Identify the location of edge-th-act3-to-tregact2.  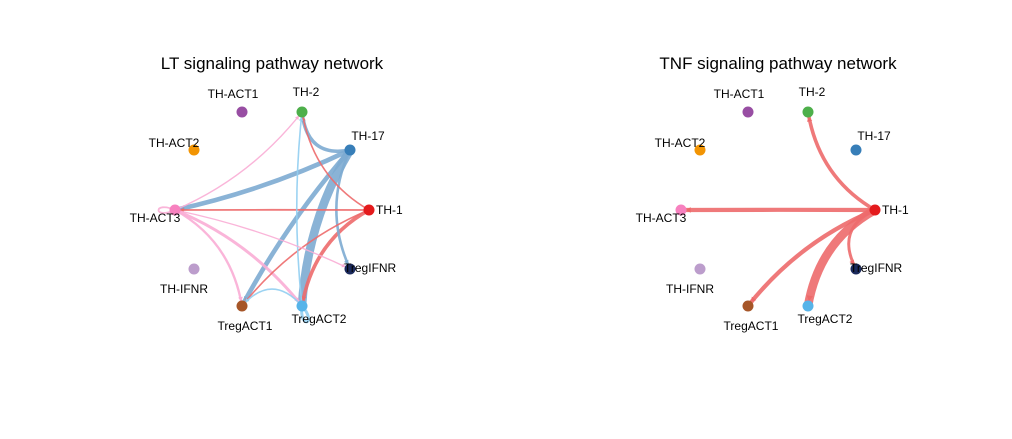
(238, 258).